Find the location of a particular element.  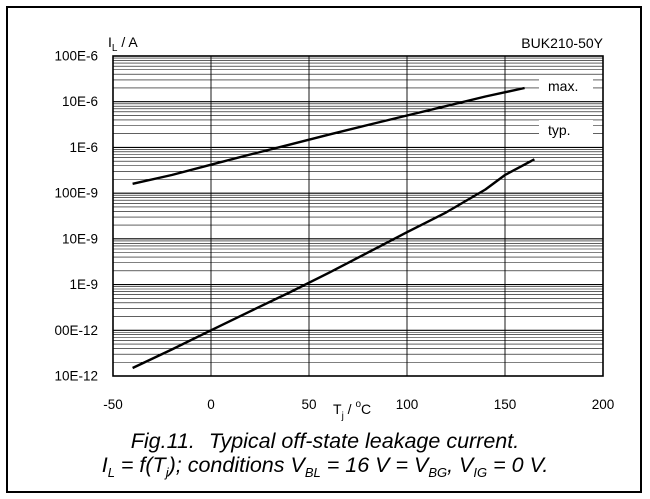

y-tick-label: 1E-9 is located at coordinates (83, 284).